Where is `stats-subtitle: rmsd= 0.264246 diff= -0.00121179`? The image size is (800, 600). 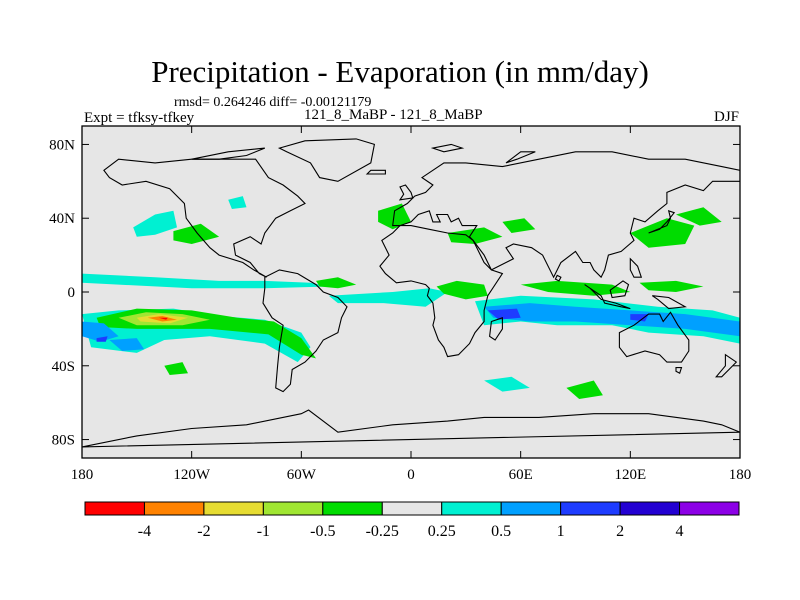 stats-subtitle: rmsd= 0.264246 diff= -0.00121179 is located at coordinates (273, 102).